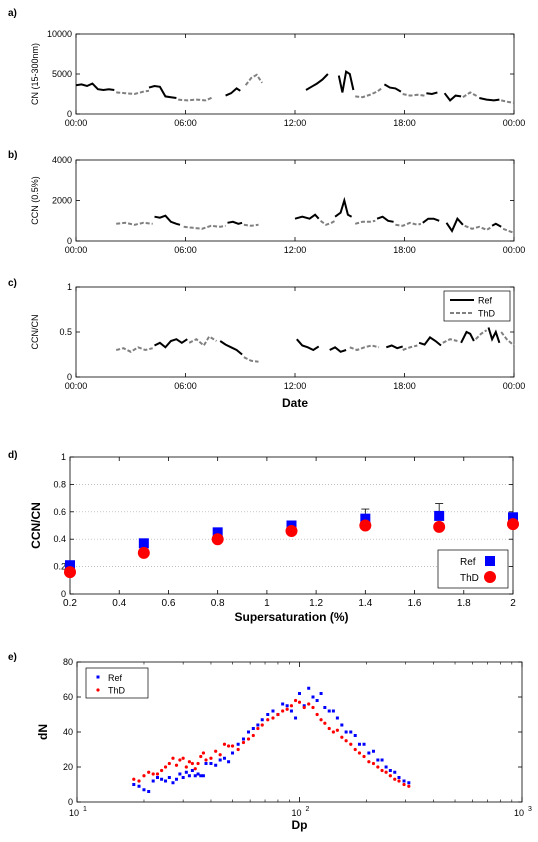 Image resolution: width=538 pixels, height=842 pixels. I want to click on panel-4-legend-box, so click(473, 569).